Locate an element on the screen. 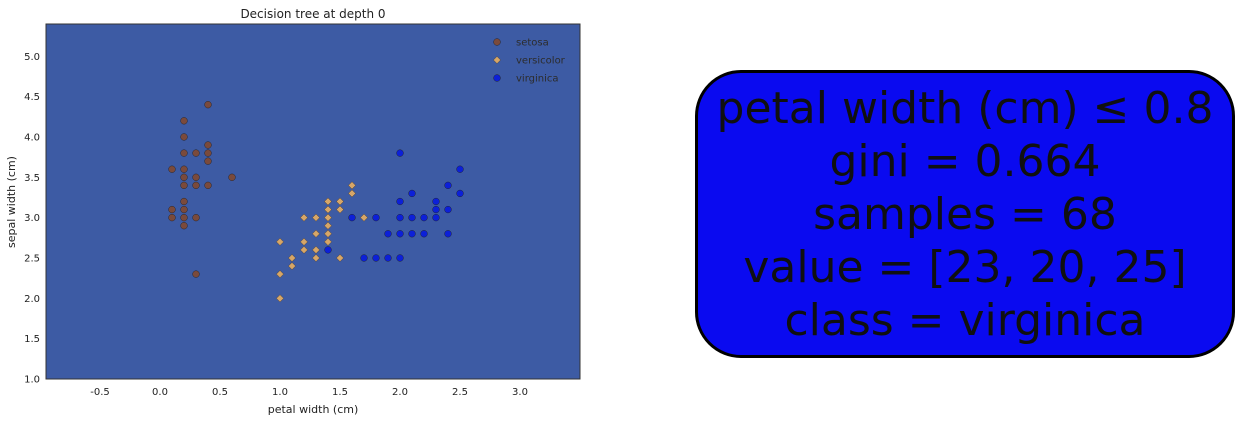 The image size is (1253, 424). y-tick-label: 5.0 is located at coordinates (32, 57).